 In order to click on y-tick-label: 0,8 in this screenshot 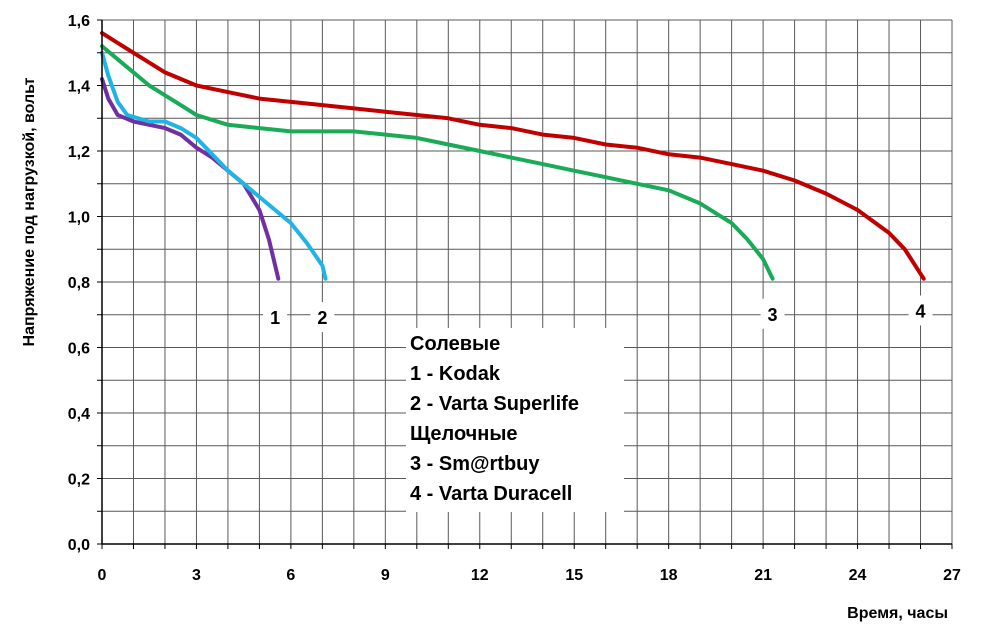, I will do `click(79, 283)`.